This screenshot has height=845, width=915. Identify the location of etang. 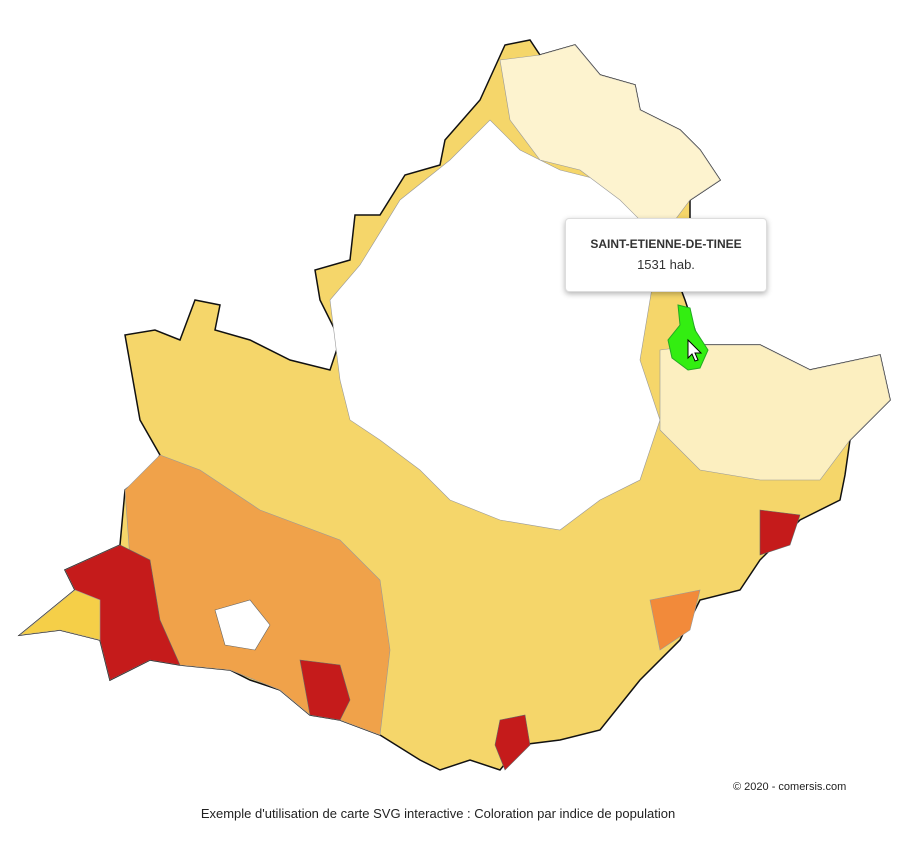
(242, 625).